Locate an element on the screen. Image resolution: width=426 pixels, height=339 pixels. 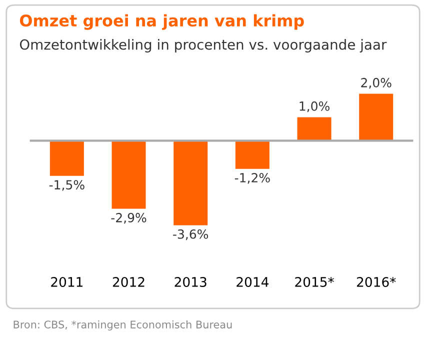
x-tick-label: 2015* is located at coordinates (314, 281).